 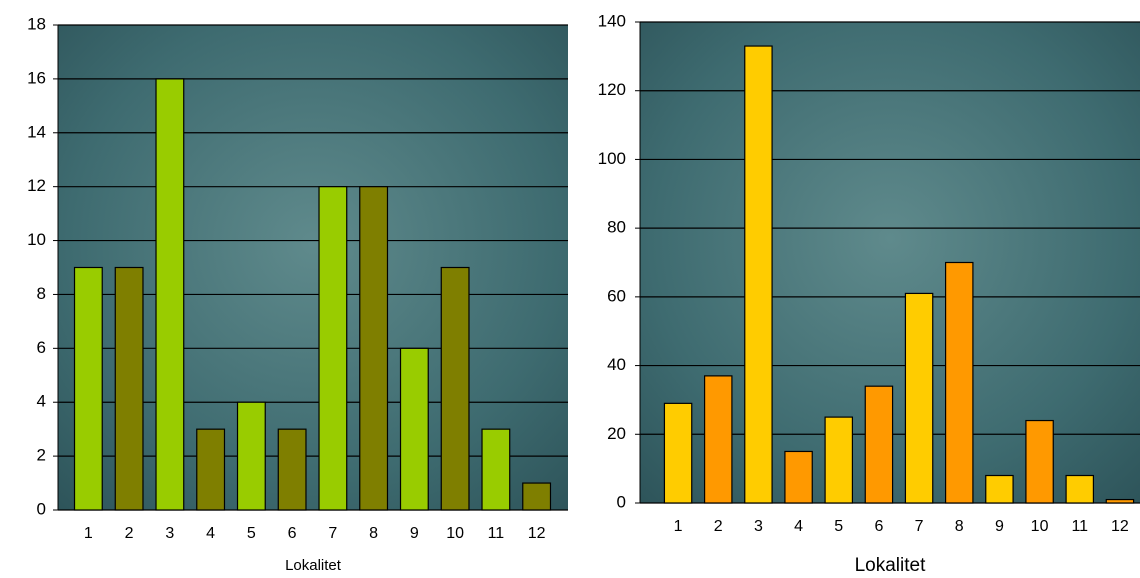 I want to click on y-tick-label: 8, so click(x=41, y=293).